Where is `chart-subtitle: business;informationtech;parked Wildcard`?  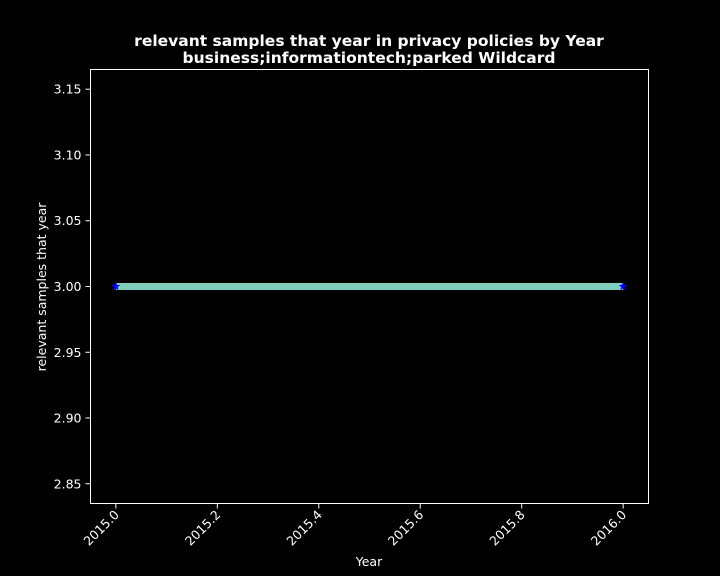
chart-subtitle: business;informationtech;parked Wildcard is located at coordinates (369, 58).